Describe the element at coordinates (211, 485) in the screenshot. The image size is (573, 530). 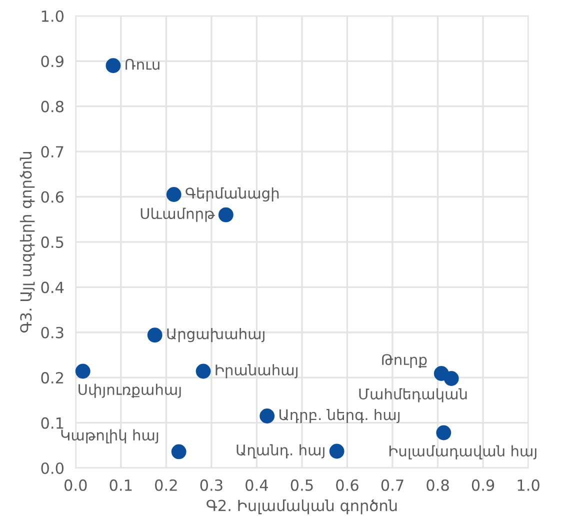
I see `x-tick-label: 0.3` at that location.